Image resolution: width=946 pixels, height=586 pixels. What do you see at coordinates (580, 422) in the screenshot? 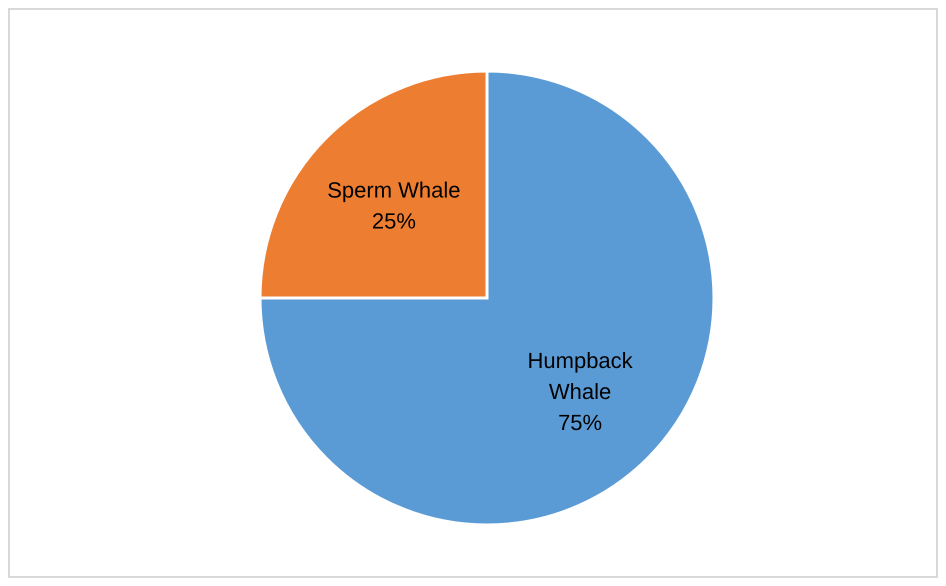
I see `data-label: 75%` at bounding box center [580, 422].